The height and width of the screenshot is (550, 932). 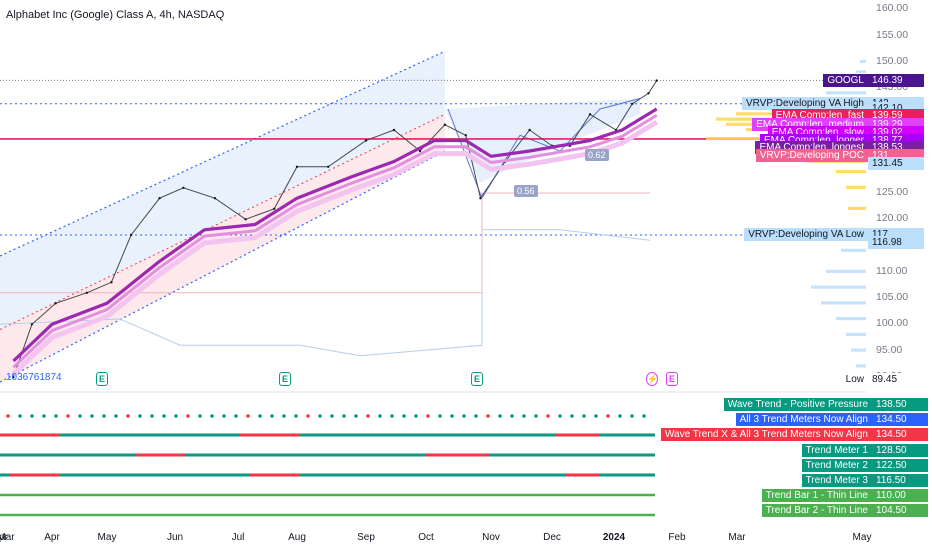 I want to click on price-tick: 125.00, so click(x=892, y=192).